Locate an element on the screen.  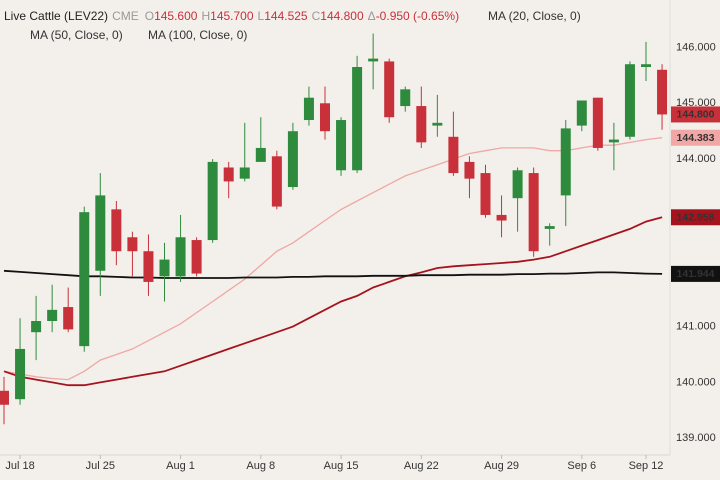
change-label: Δ is located at coordinates (372, 16).